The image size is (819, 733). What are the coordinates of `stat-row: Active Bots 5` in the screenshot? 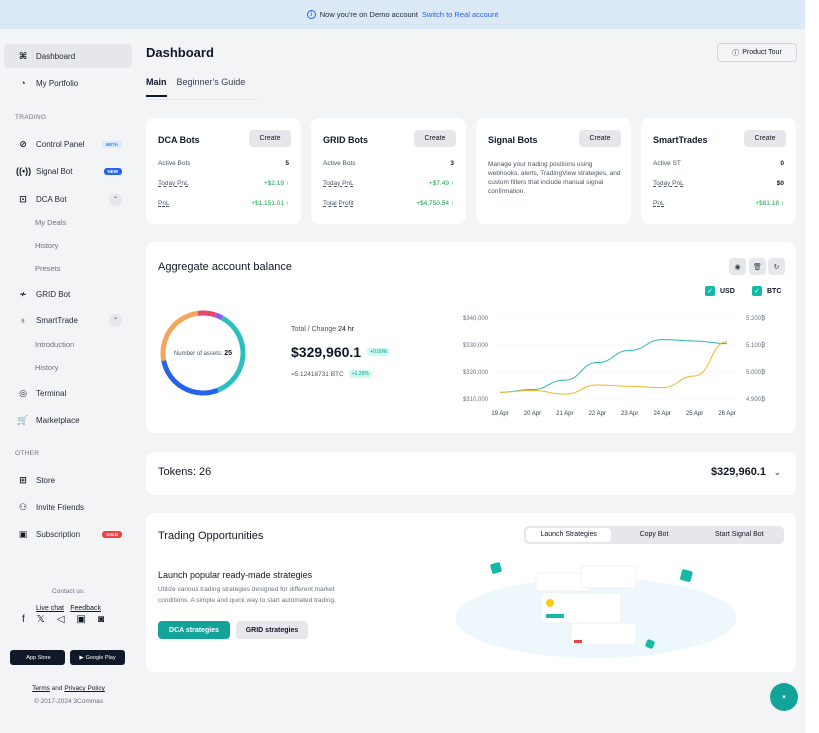 It's located at (223, 163).